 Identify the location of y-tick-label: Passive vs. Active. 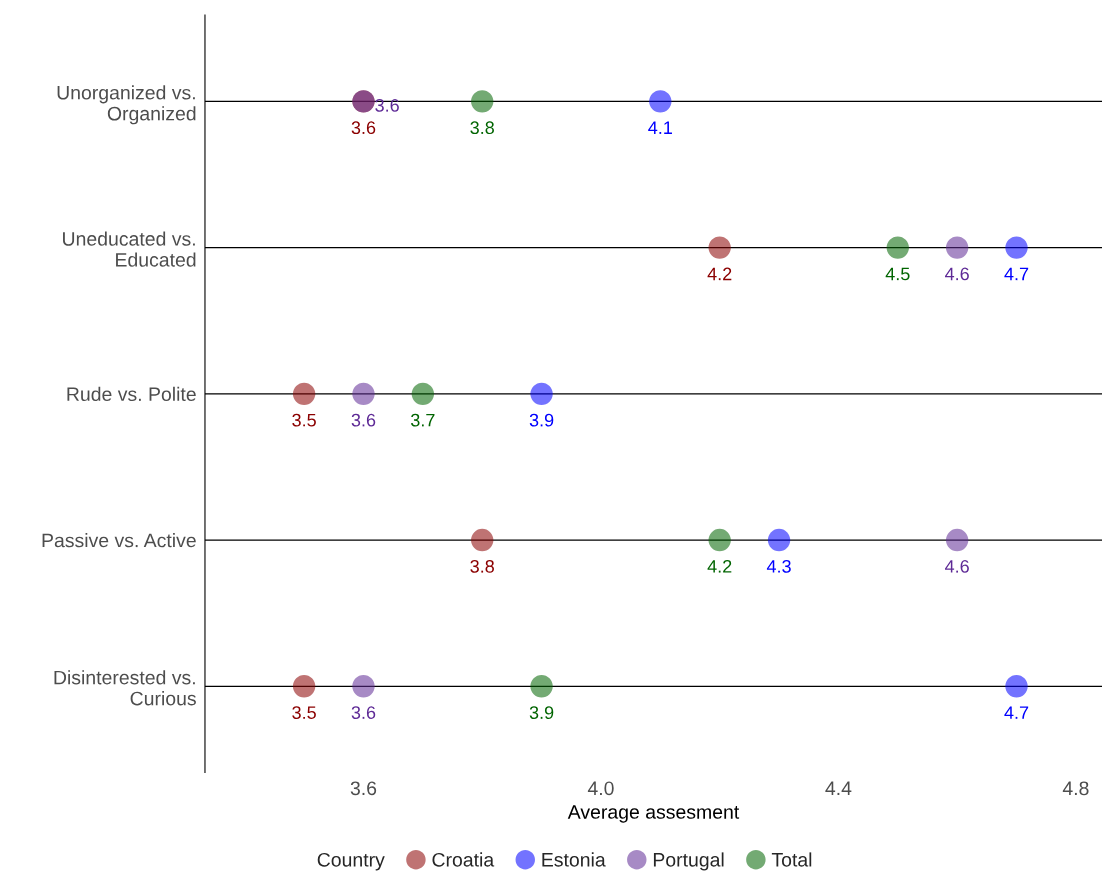
(119, 540).